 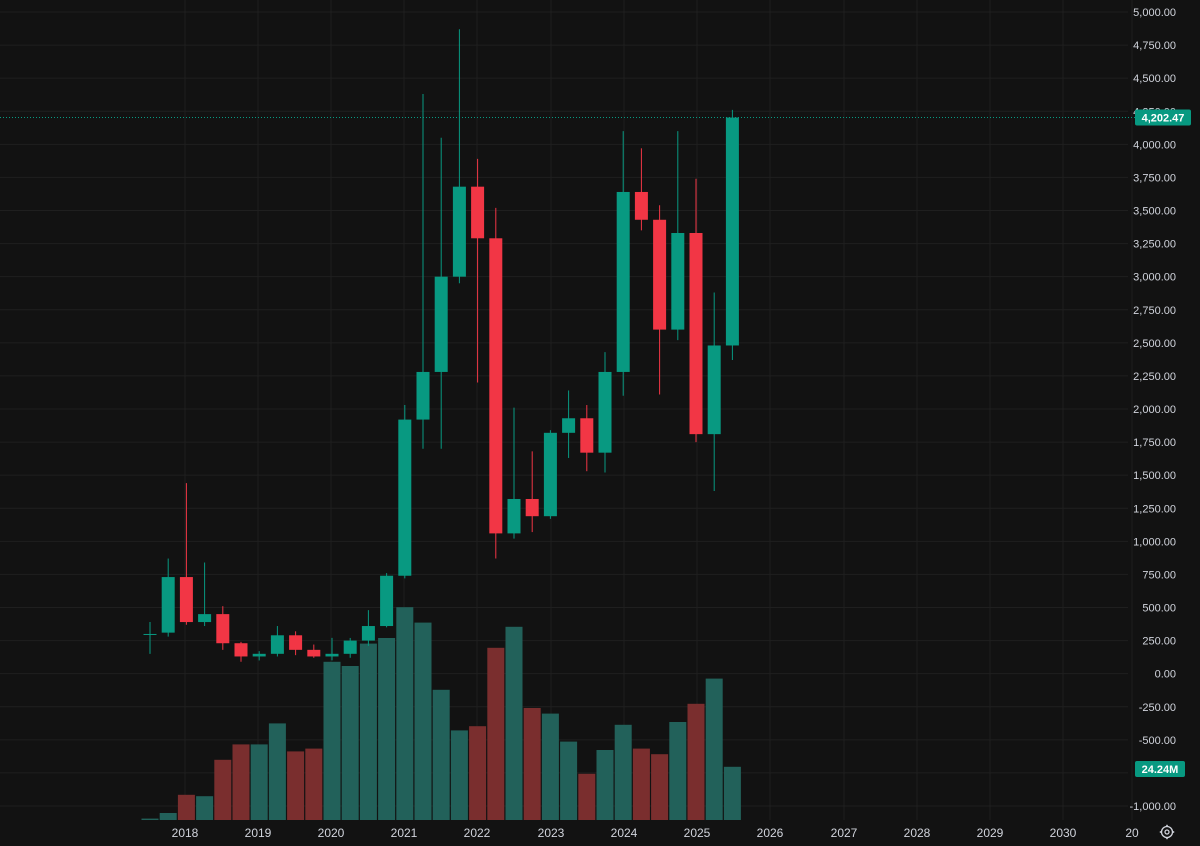 What do you see at coordinates (1157, 741) in the screenshot?
I see `price-tick-label: -500.00` at bounding box center [1157, 741].